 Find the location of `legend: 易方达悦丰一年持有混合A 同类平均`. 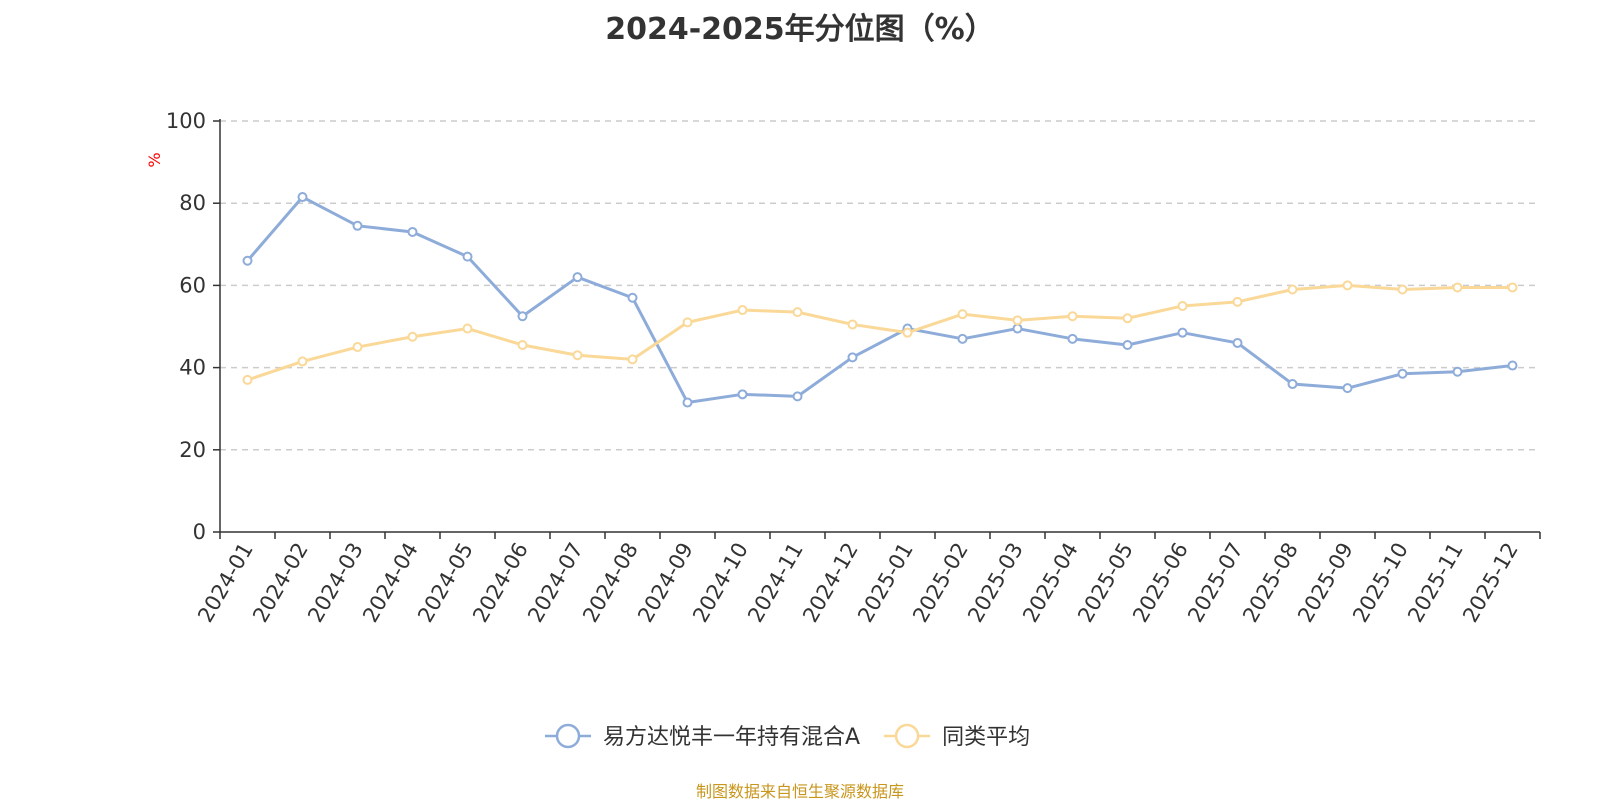

legend: 易方达悦丰一年持有混合A 同类平均 is located at coordinates (787, 736).